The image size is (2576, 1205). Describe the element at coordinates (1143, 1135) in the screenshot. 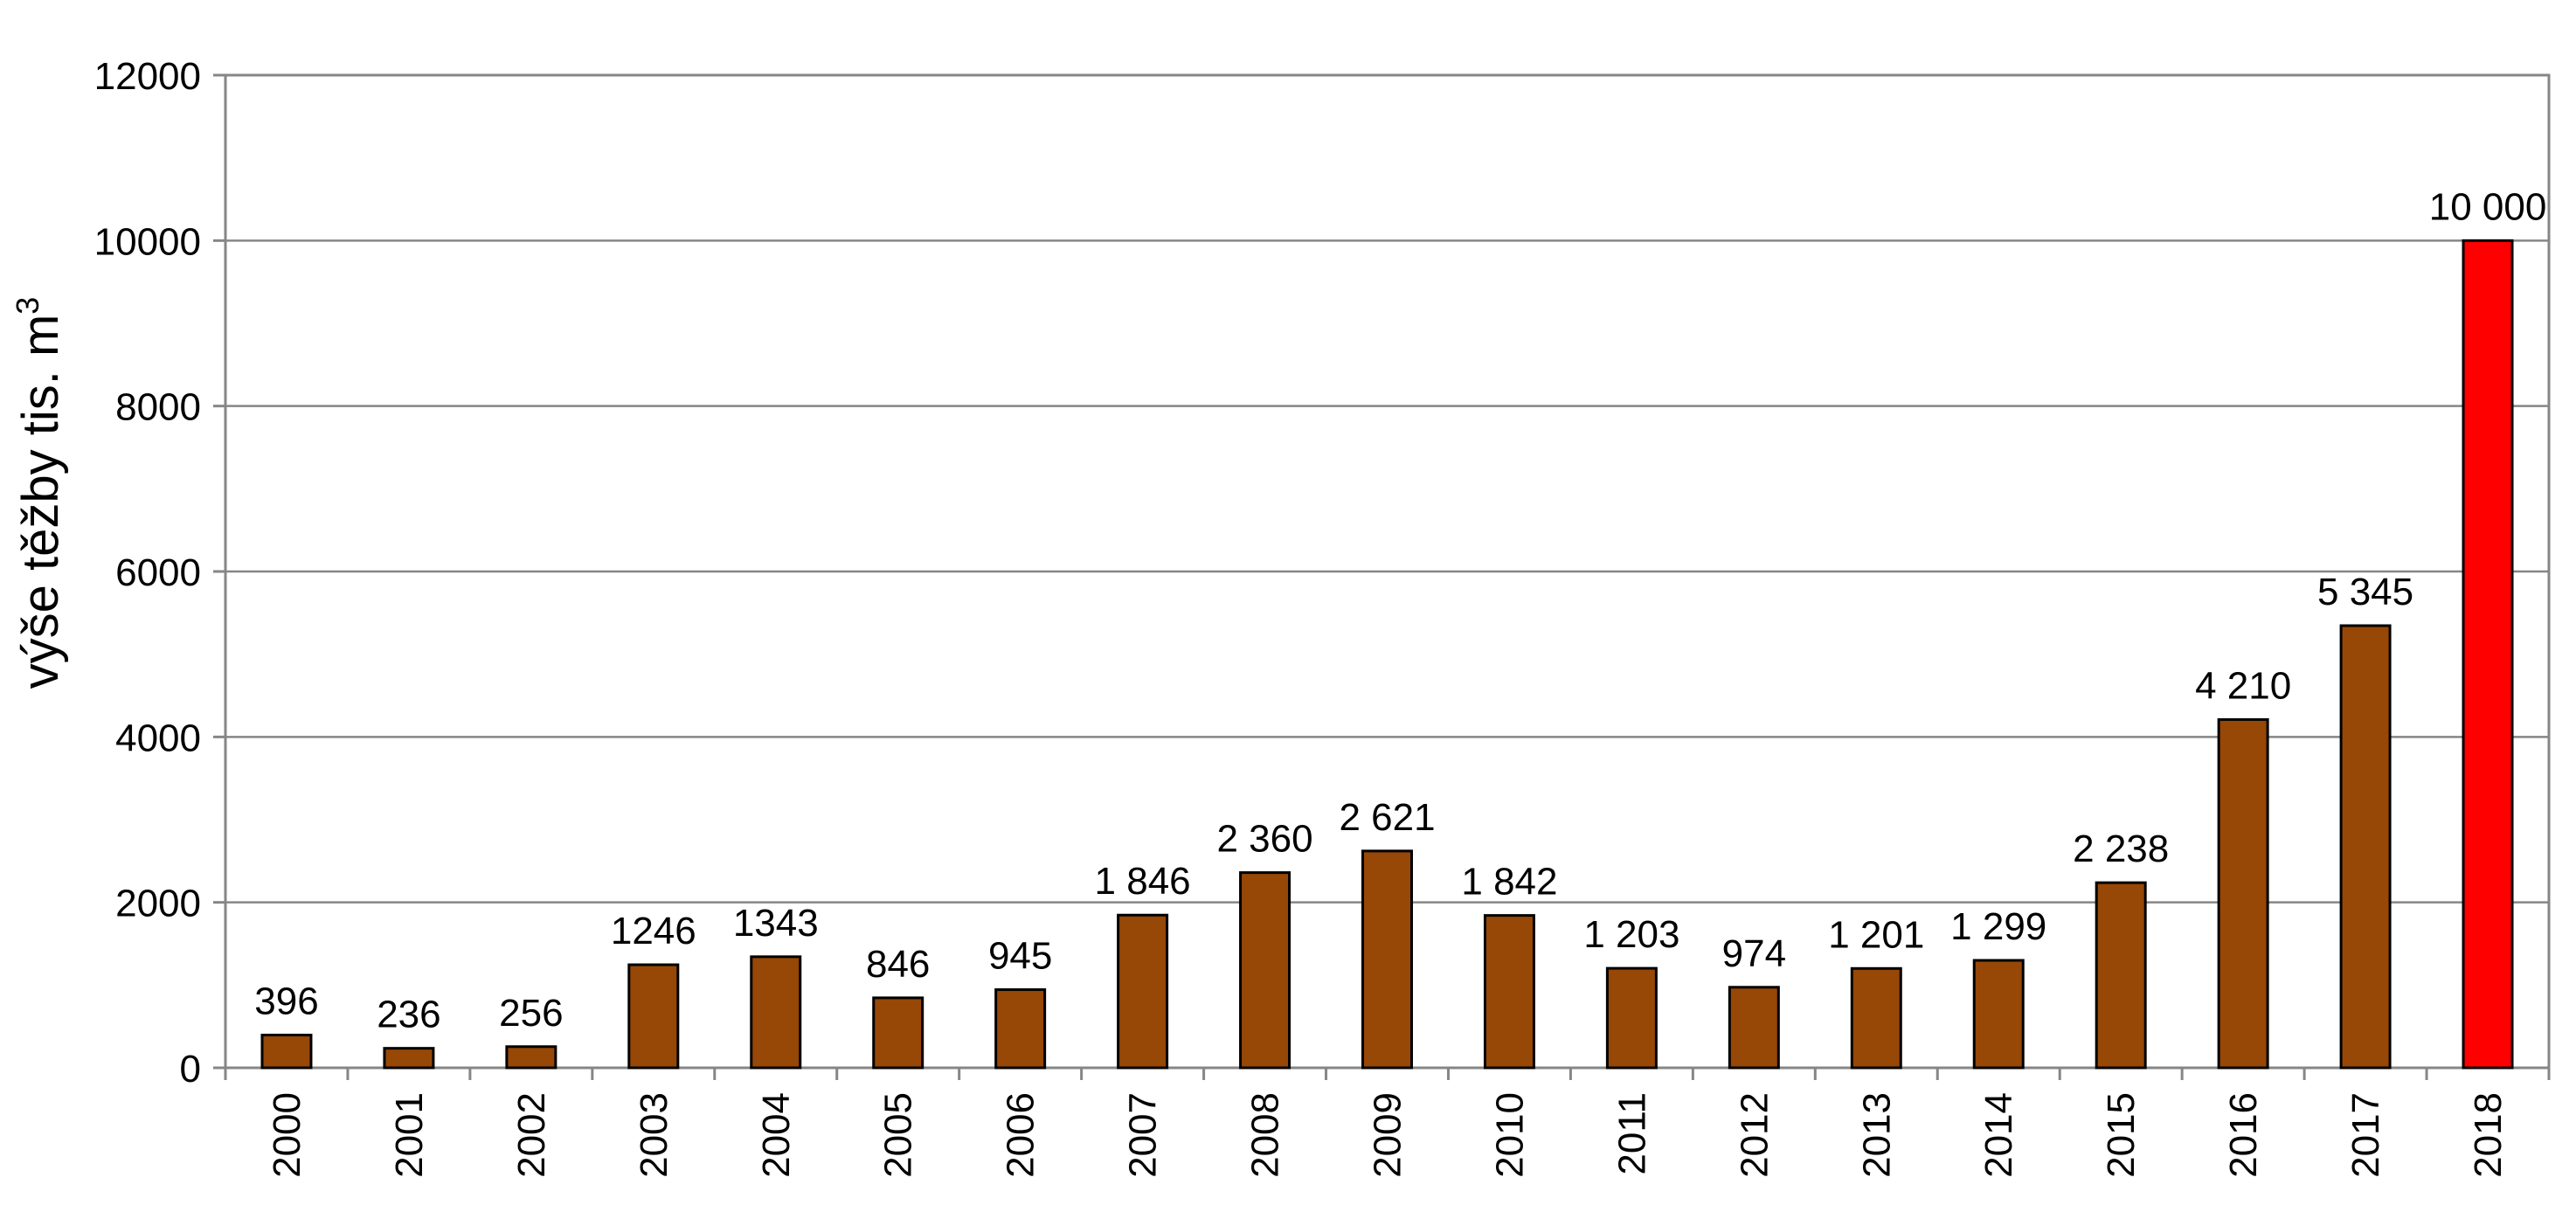

I see `x-tick-label-2007: 2007` at that location.